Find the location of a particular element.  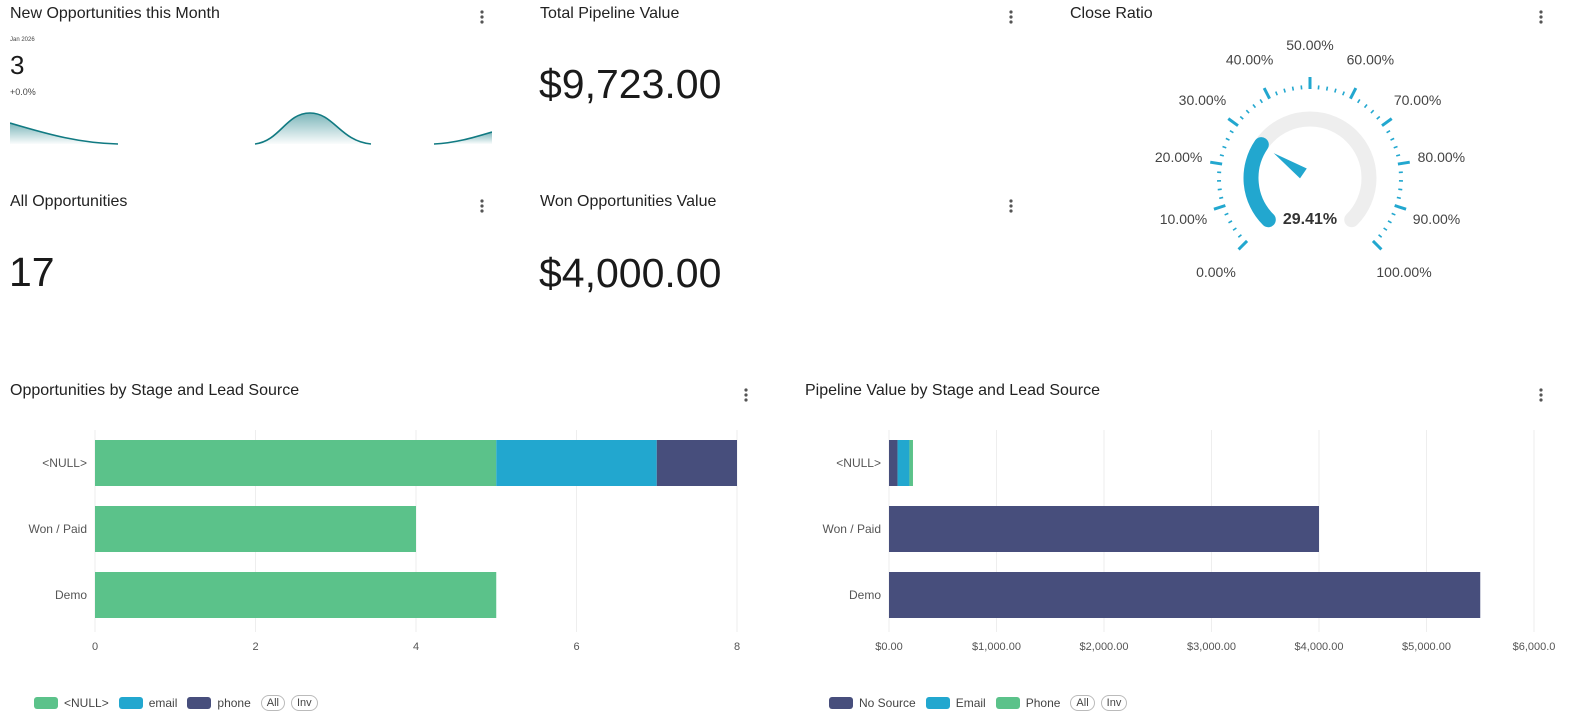

pipeline-by-stage-menu-icon is located at coordinates (1541, 395).